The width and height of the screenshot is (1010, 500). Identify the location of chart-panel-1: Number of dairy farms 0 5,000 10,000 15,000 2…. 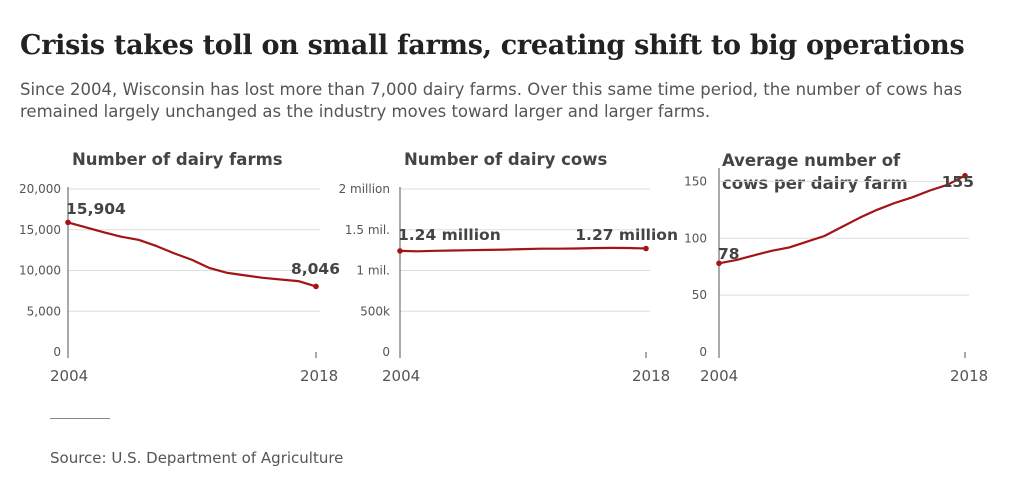
(179, 267).